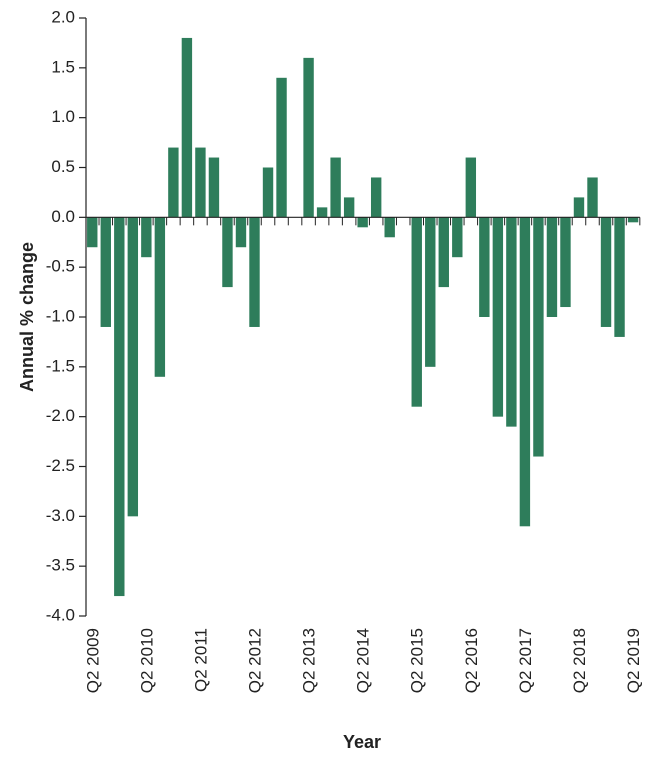 The width and height of the screenshot is (657, 759). I want to click on y-tick-label: -1.0, so click(60, 315).